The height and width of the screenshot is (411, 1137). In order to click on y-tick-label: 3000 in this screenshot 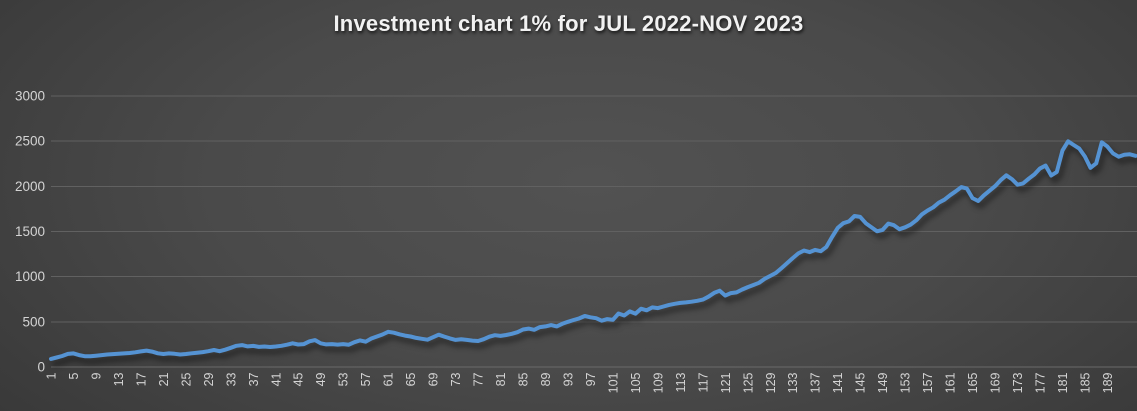, I will do `click(30, 96)`.